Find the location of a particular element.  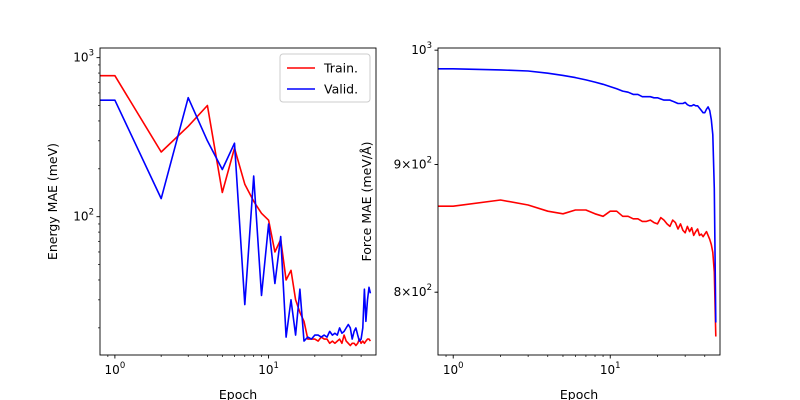

y-tick-label: 8×102 is located at coordinates (413, 291).